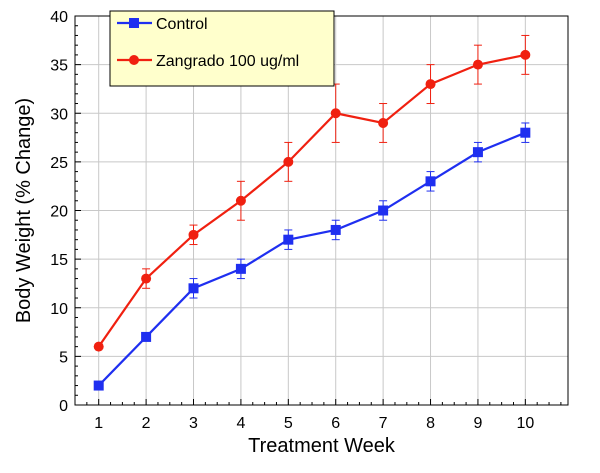  I want to click on y-tick-label: 0, so click(63, 406).